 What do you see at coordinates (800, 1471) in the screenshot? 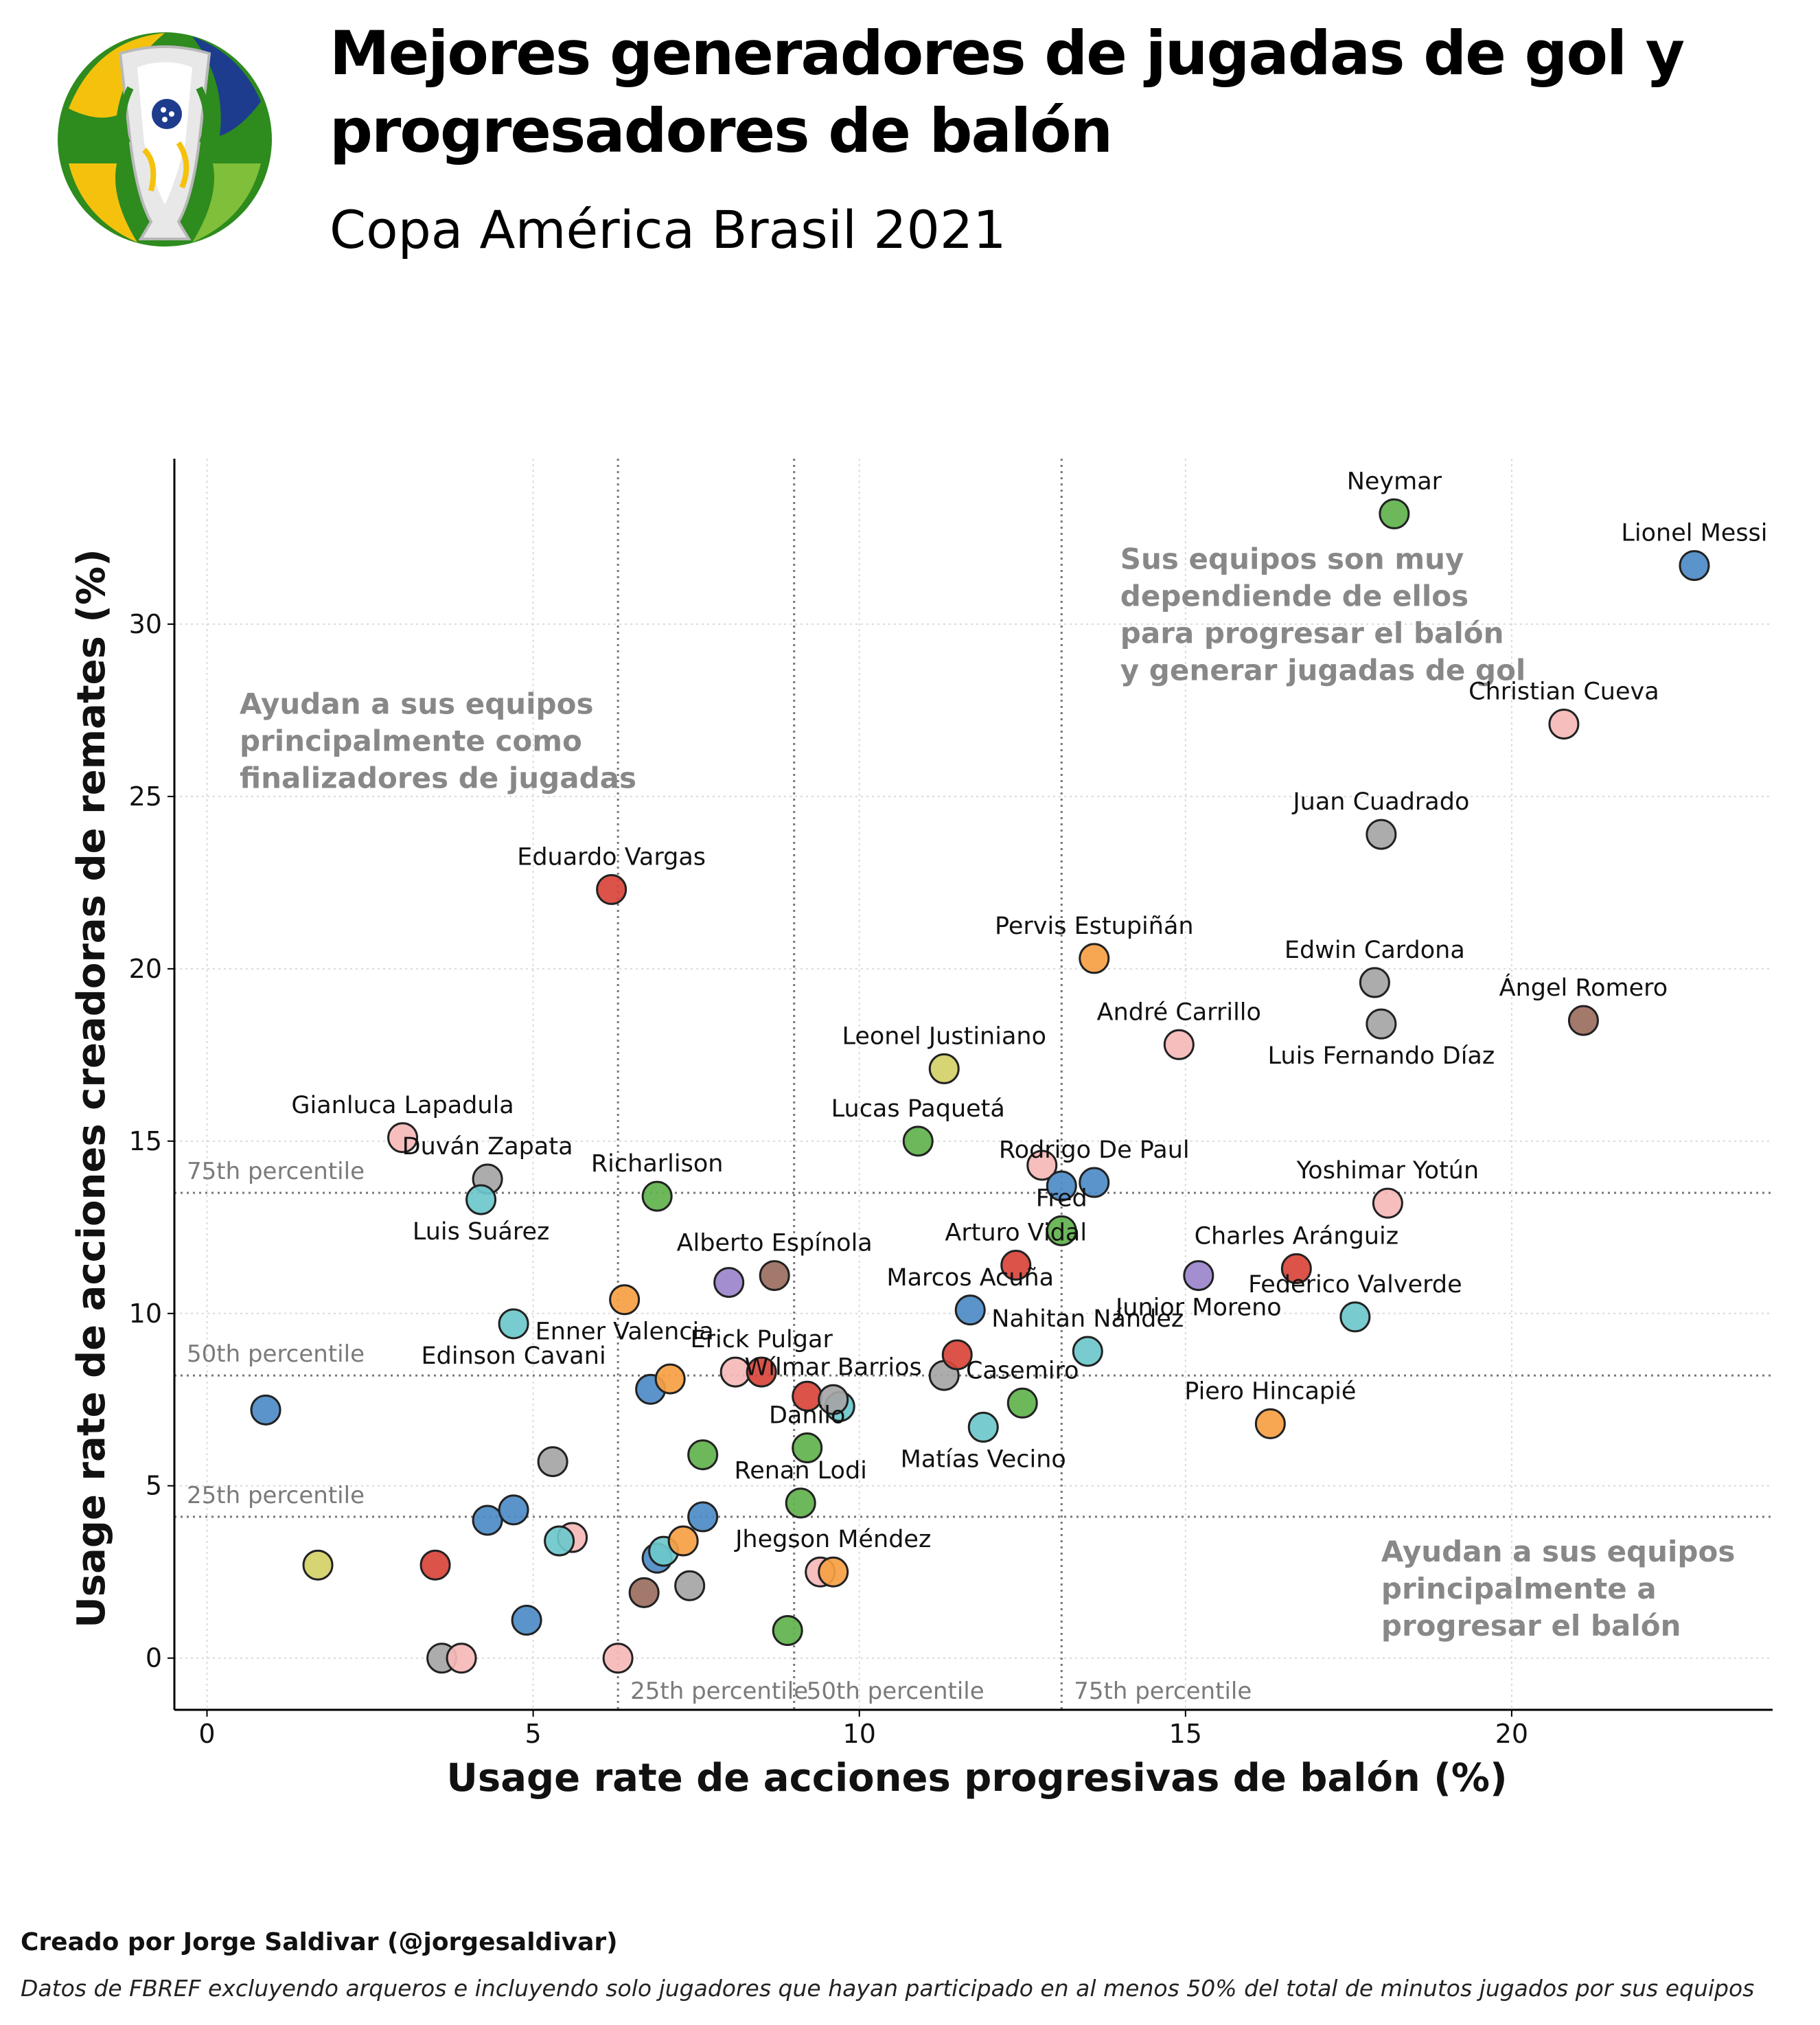
I see `point-label: Renan Lodi` at bounding box center [800, 1471].